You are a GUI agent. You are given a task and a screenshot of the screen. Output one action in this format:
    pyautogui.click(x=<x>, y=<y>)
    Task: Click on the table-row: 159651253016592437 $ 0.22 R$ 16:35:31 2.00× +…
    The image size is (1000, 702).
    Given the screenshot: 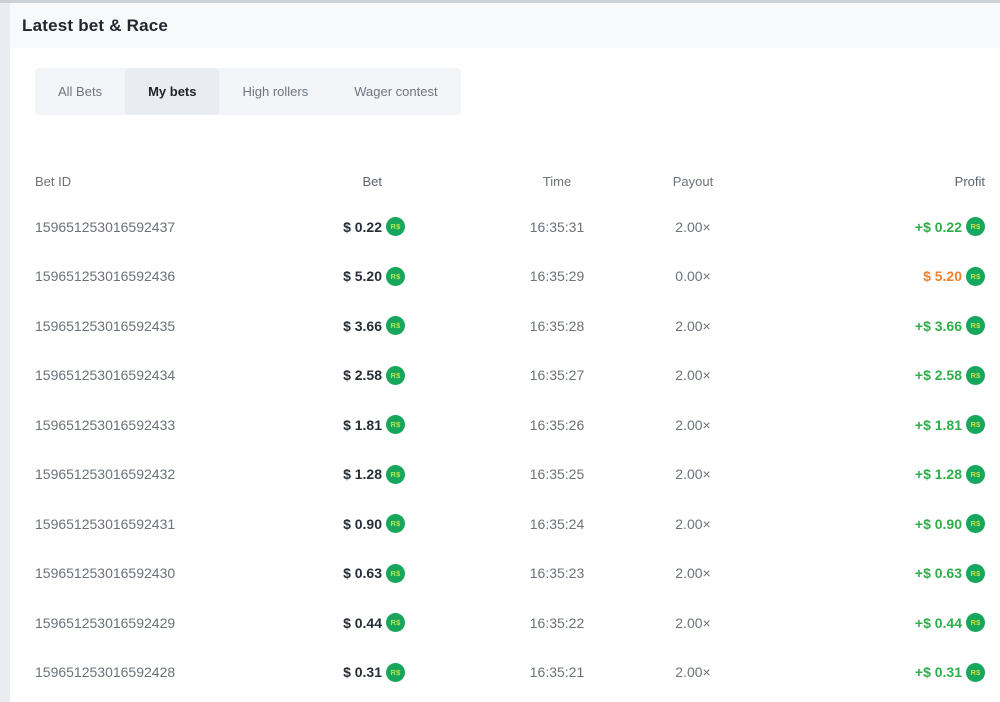 What is the action you would take?
    pyautogui.click(x=510, y=227)
    